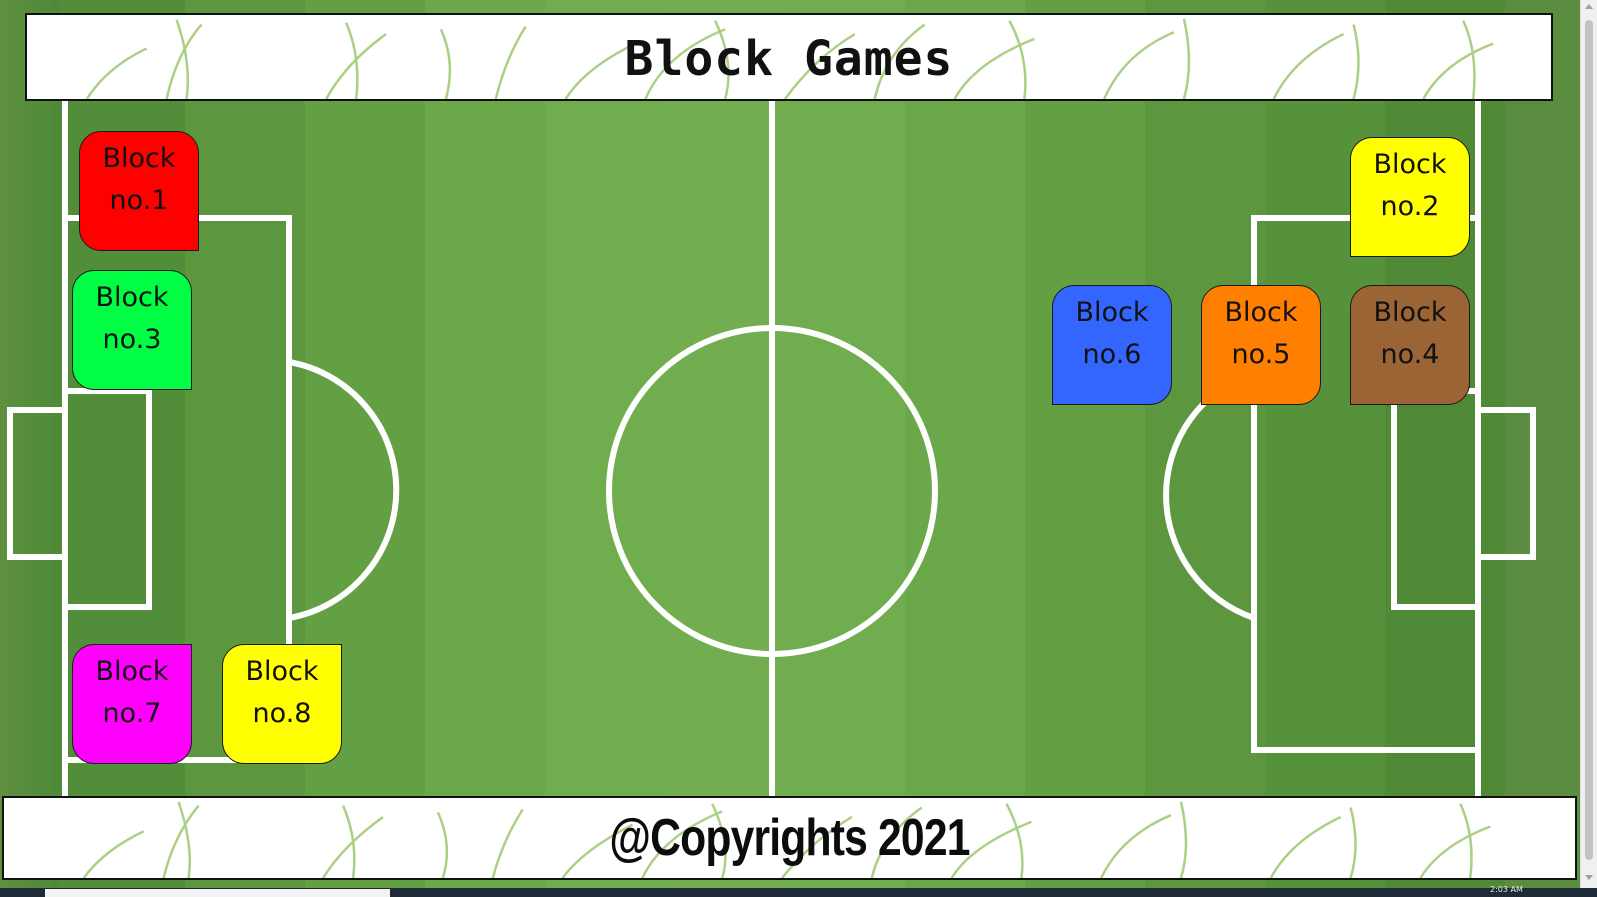 Image resolution: width=1597 pixels, height=897 pixels. I want to click on copyright-text: @Copyrights 2021, so click(789, 838).